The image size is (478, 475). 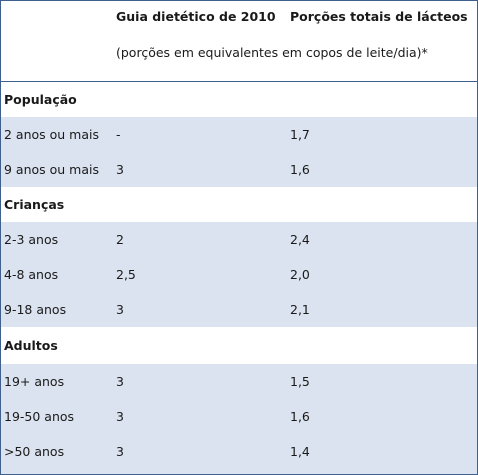 I want to click on total-cell: 2,0, so click(x=300, y=274).